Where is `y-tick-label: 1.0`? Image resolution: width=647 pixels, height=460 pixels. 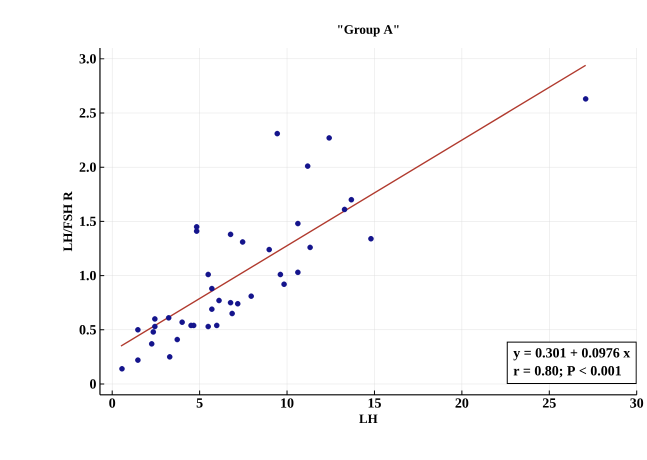
y-tick-label: 1.0 is located at coordinates (88, 275).